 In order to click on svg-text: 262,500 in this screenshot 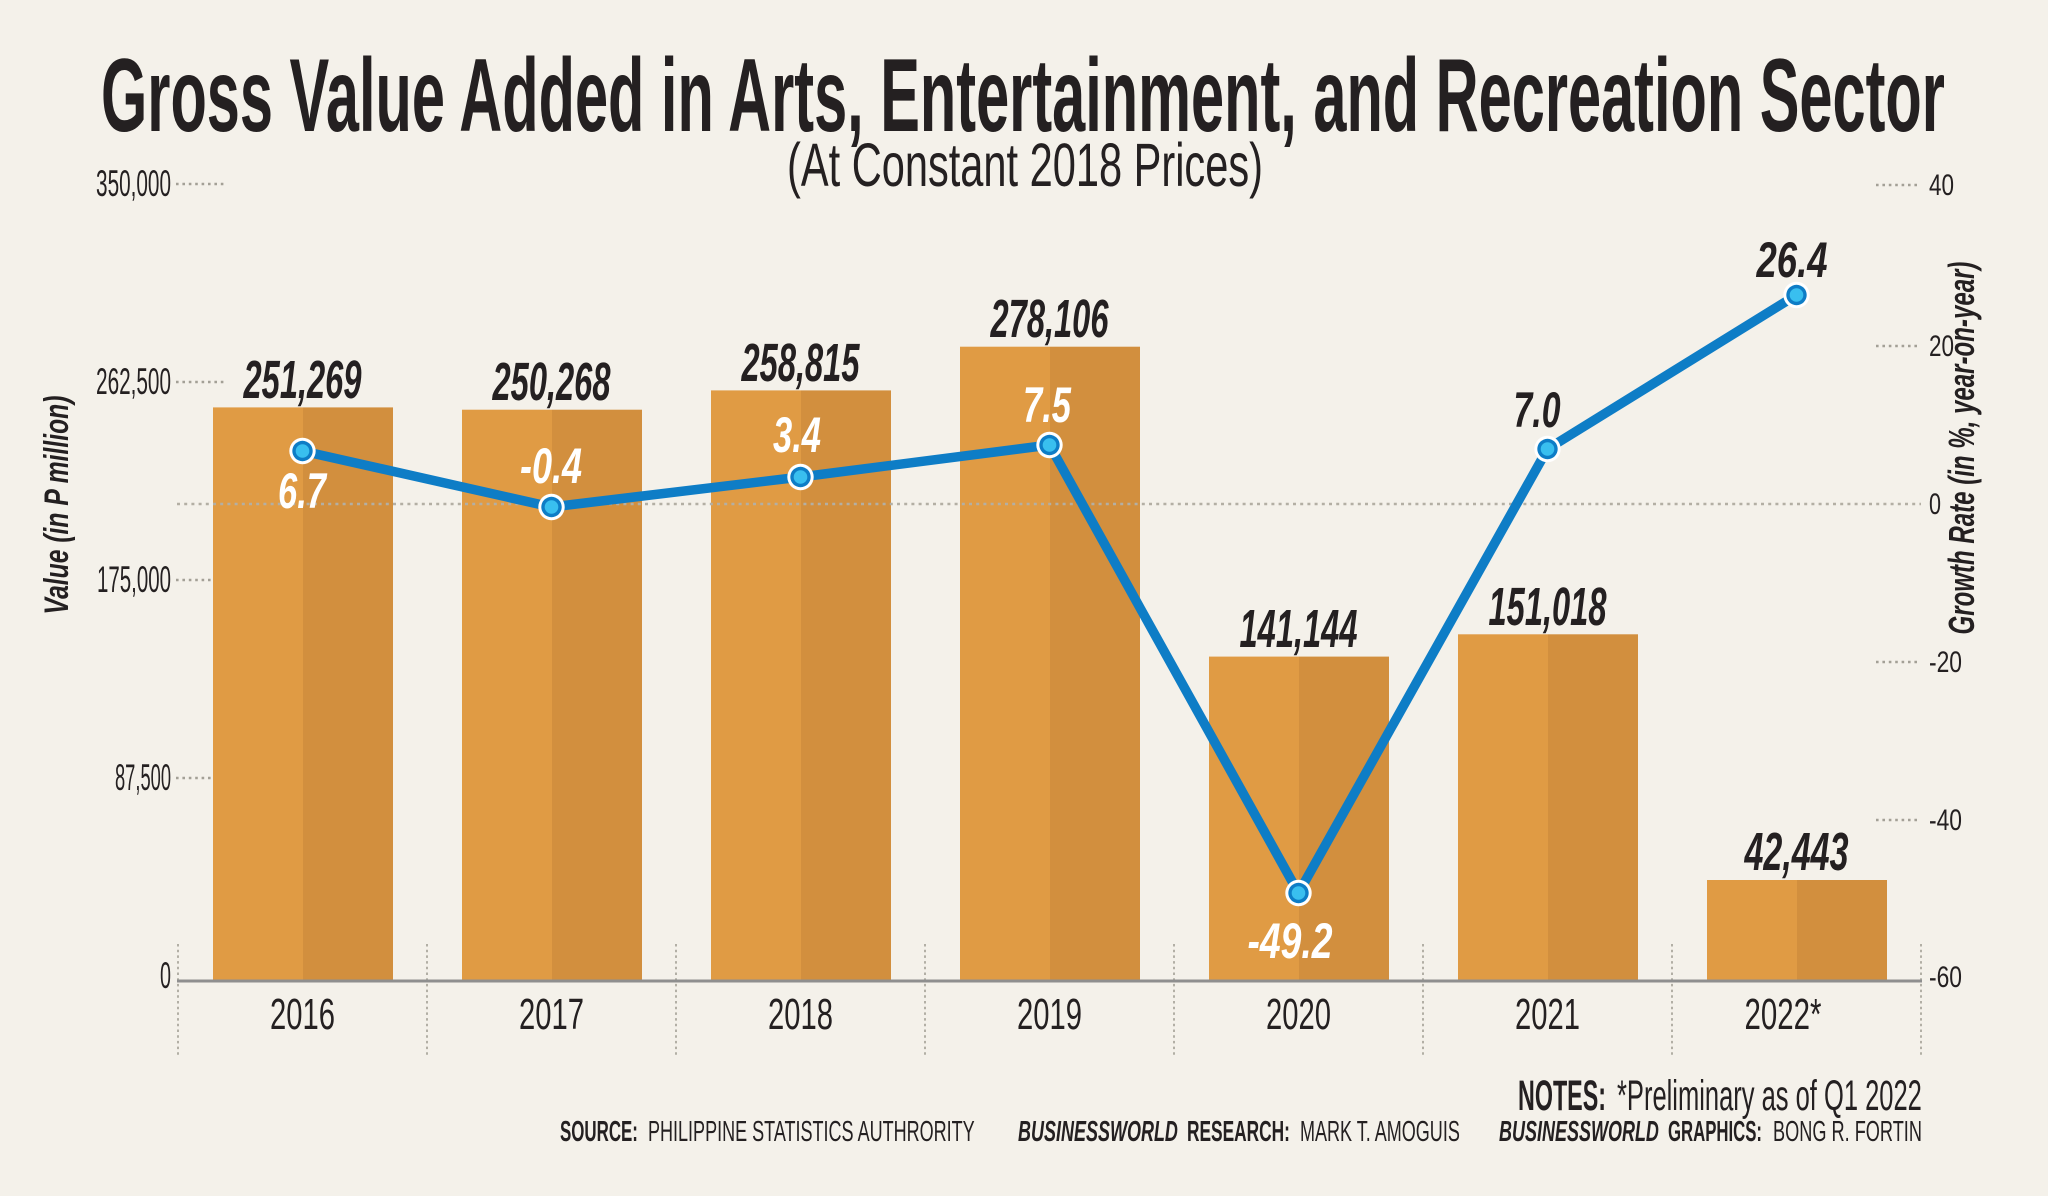, I will do `click(133, 382)`.